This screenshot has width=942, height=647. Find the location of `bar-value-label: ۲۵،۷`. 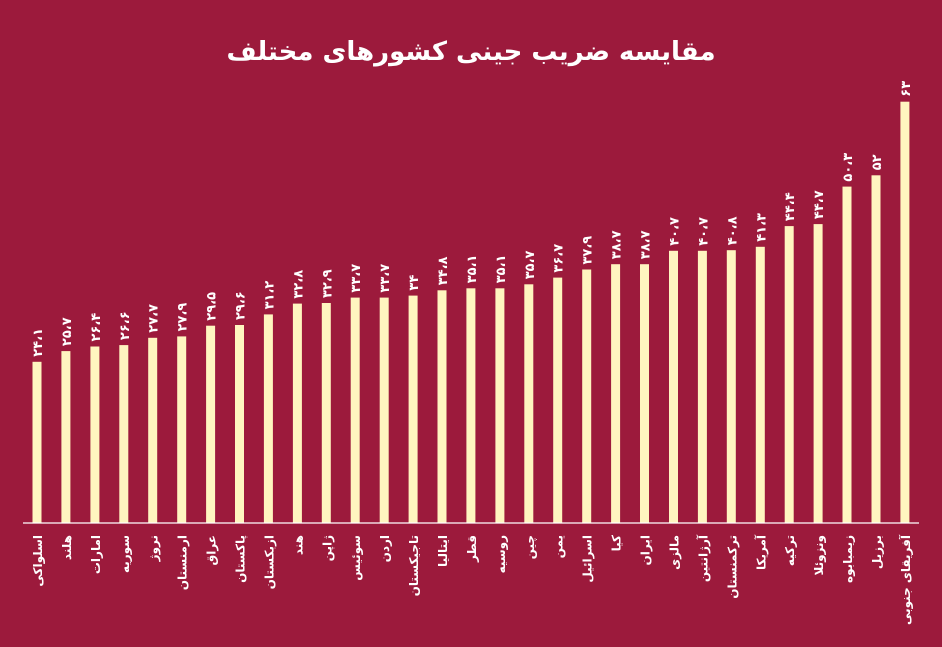

bar-value-label: ۲۵،۷ is located at coordinates (67, 331).